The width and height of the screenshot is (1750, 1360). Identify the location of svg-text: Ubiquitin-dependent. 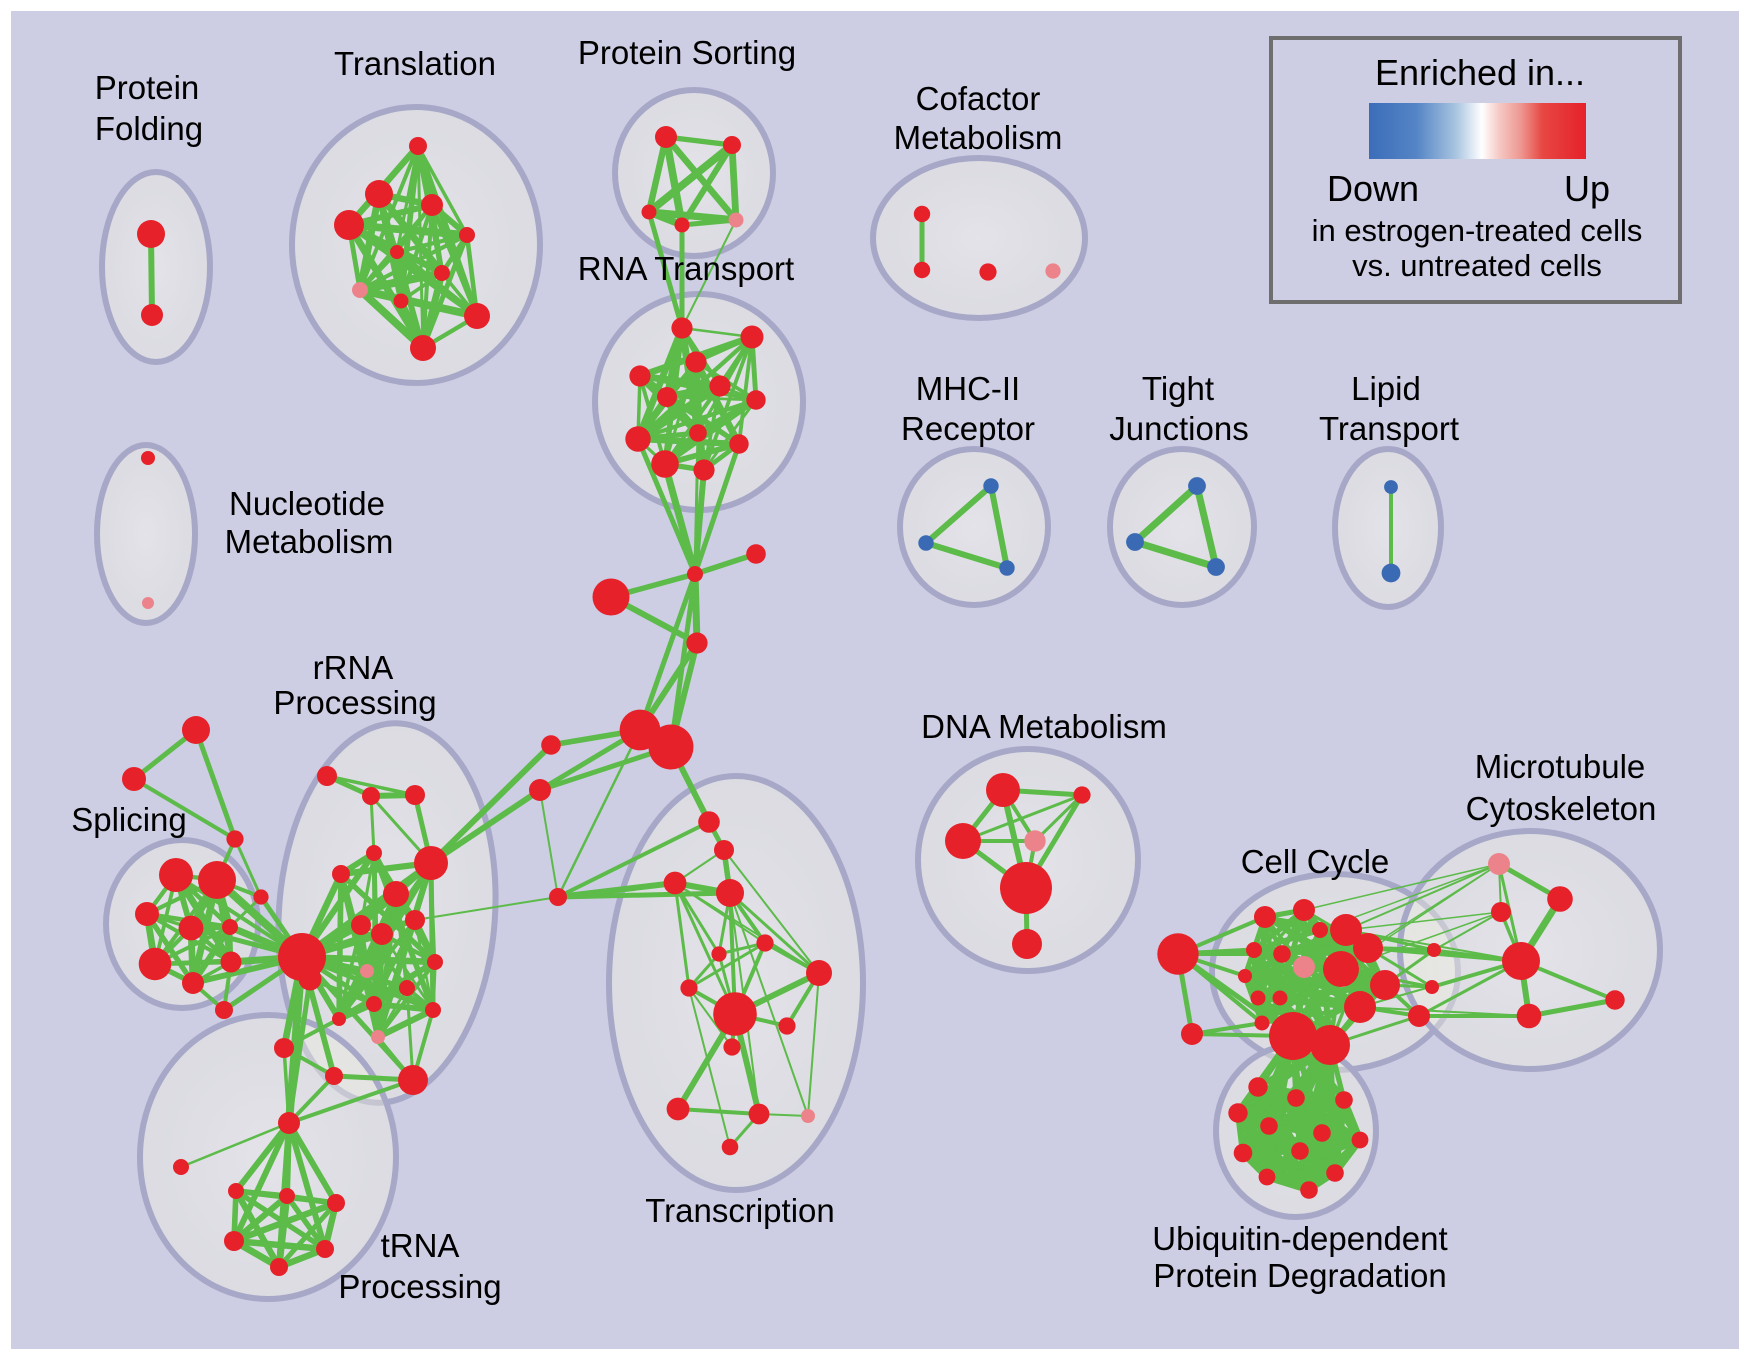
(1299, 1238).